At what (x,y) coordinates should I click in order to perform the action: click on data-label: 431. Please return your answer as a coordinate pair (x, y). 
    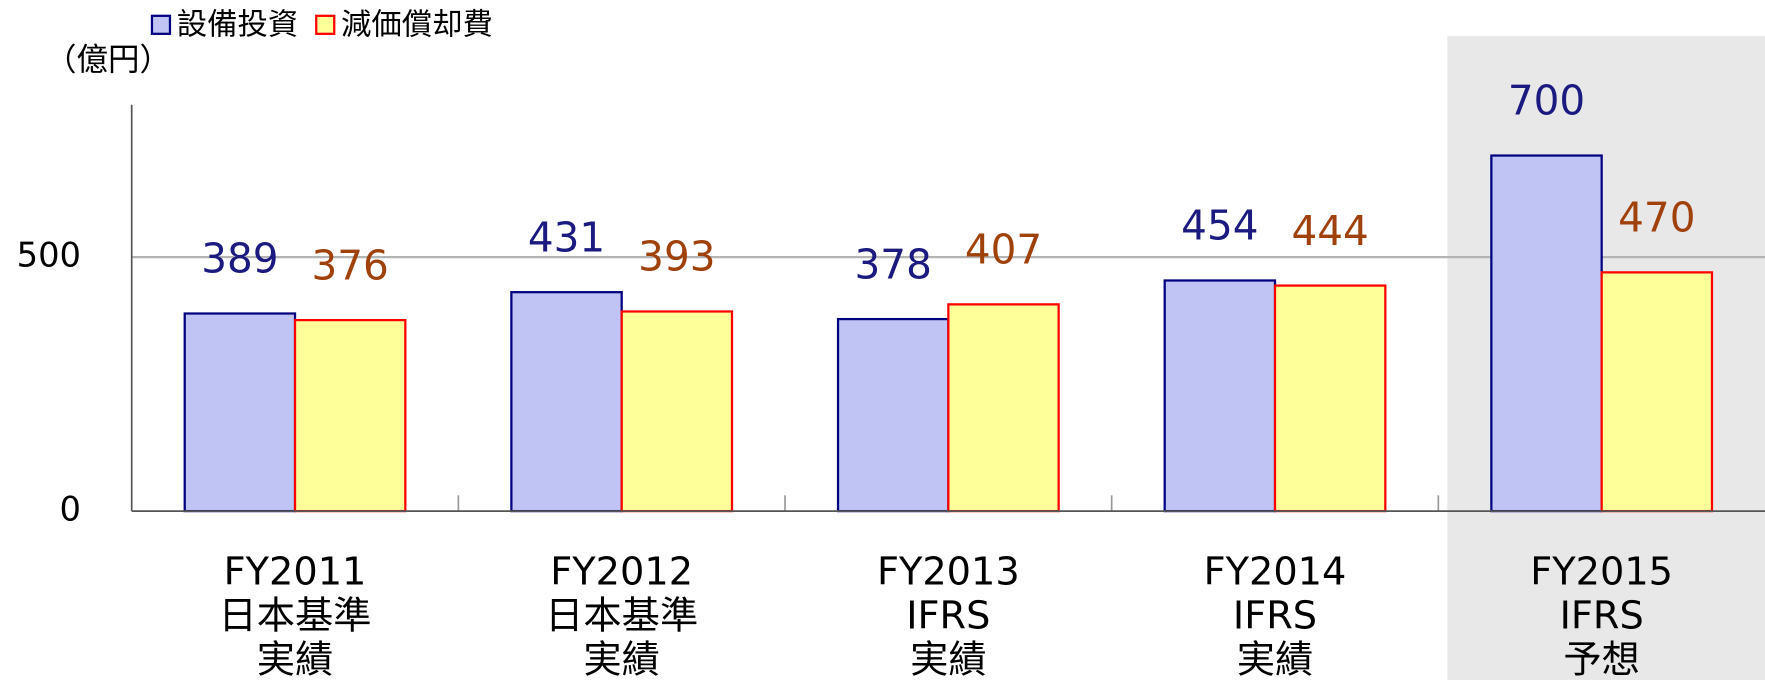
    Looking at the image, I should click on (566, 237).